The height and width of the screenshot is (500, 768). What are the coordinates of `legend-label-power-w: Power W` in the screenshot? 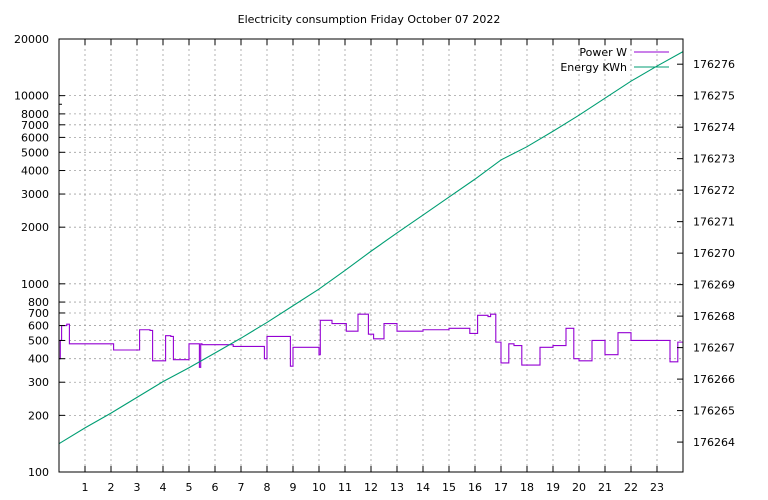 It's located at (603, 52).